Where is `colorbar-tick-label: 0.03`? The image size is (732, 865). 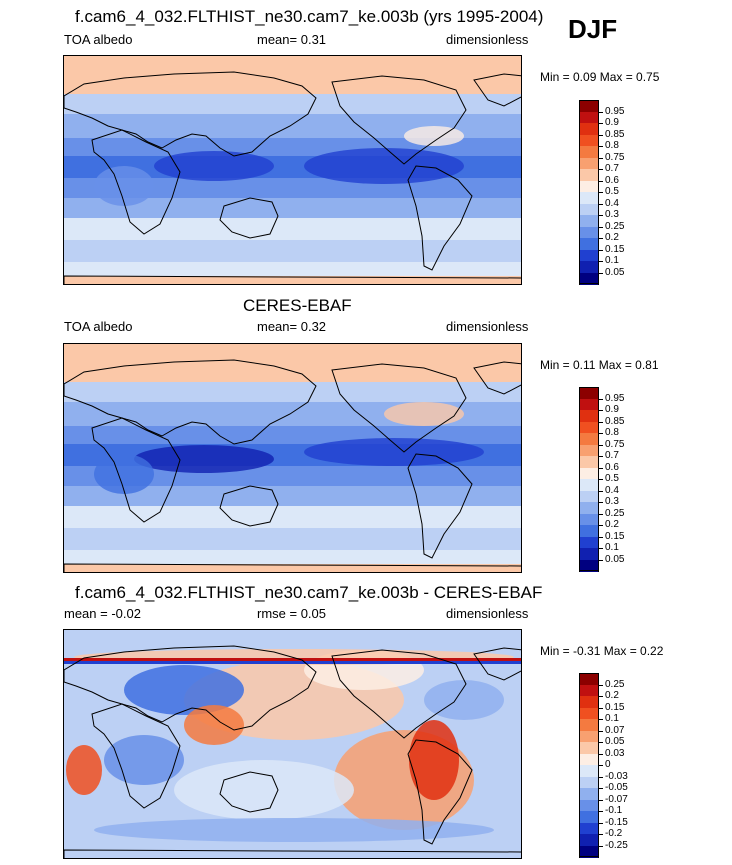
colorbar-tick-label: 0.03 is located at coordinates (615, 753).